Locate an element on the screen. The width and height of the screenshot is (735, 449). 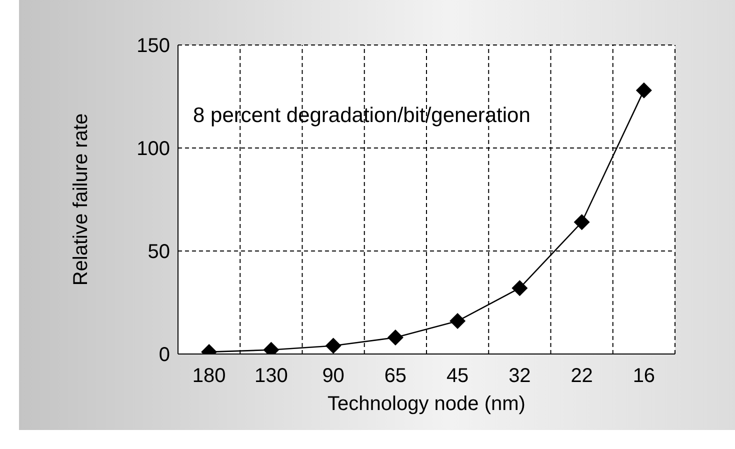
annotation: 8 percent degradation/bit/generation is located at coordinates (361, 116).